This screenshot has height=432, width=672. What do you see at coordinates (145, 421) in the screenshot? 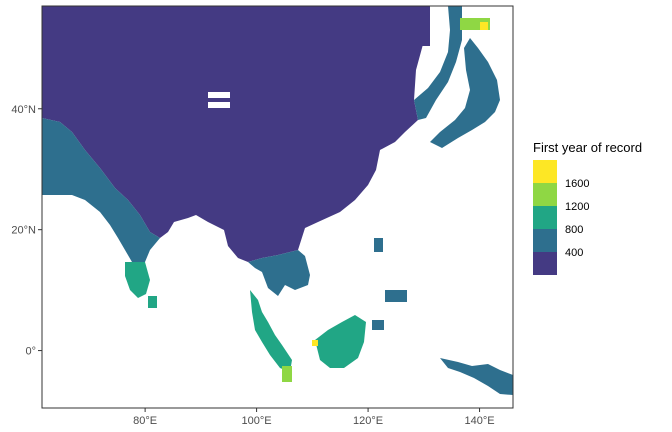
I see `x-axis-tick-label: 80°E` at bounding box center [145, 421].